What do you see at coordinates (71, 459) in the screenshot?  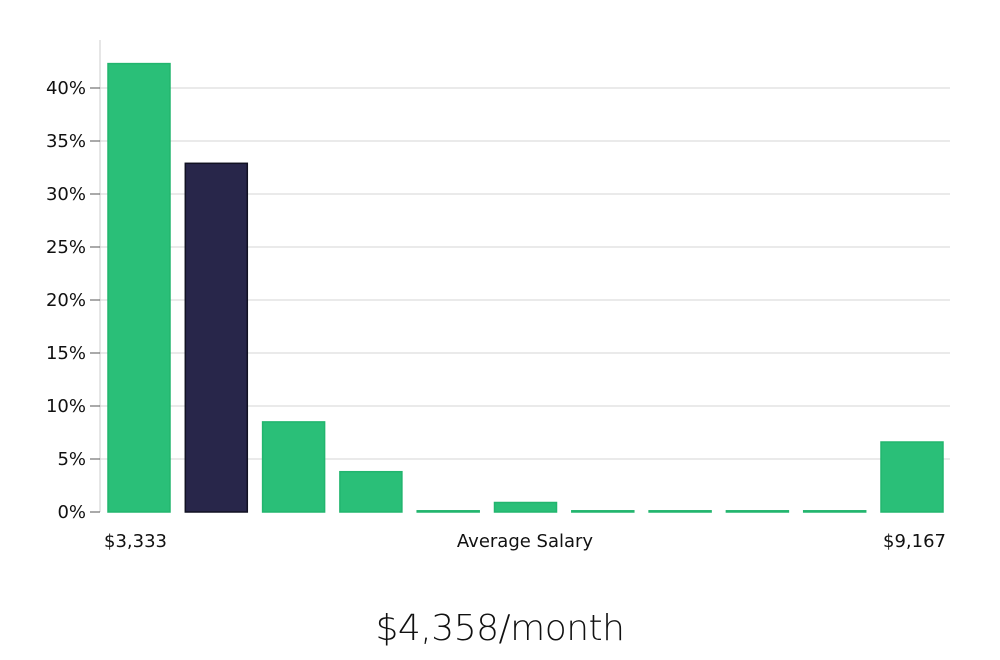 I see `y-tick-label: 5%` at bounding box center [71, 459].